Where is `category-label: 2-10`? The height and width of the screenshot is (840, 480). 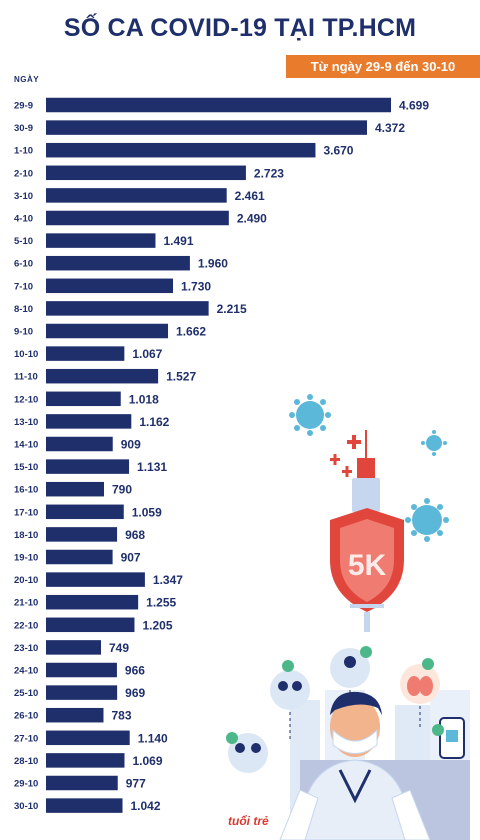
category-label: 2-10 is located at coordinates (23, 173).